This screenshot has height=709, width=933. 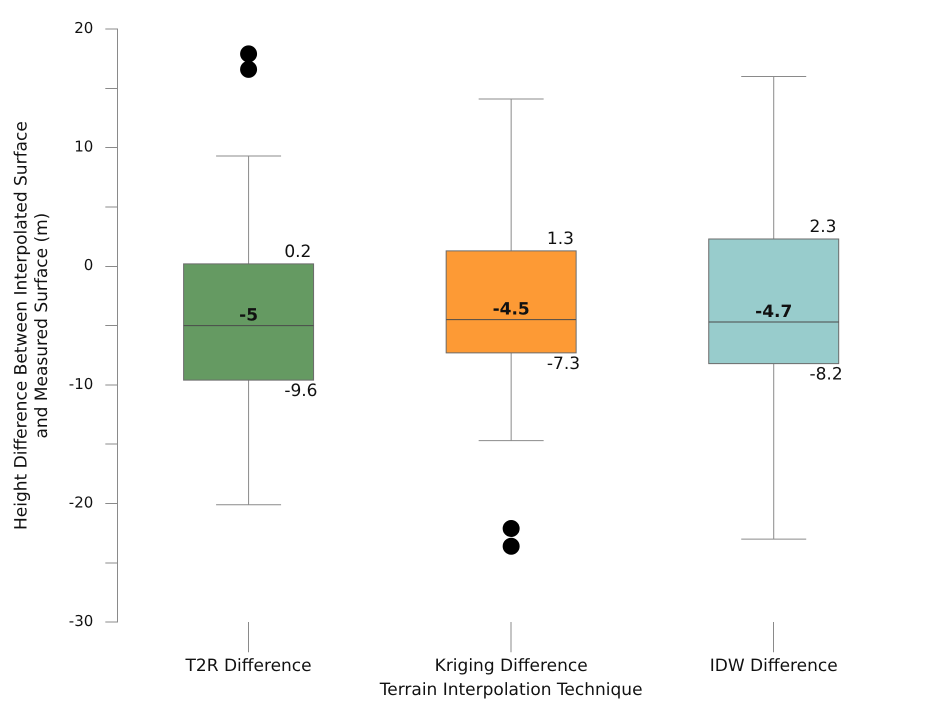 I want to click on y-tick-label: 0, so click(x=89, y=265).